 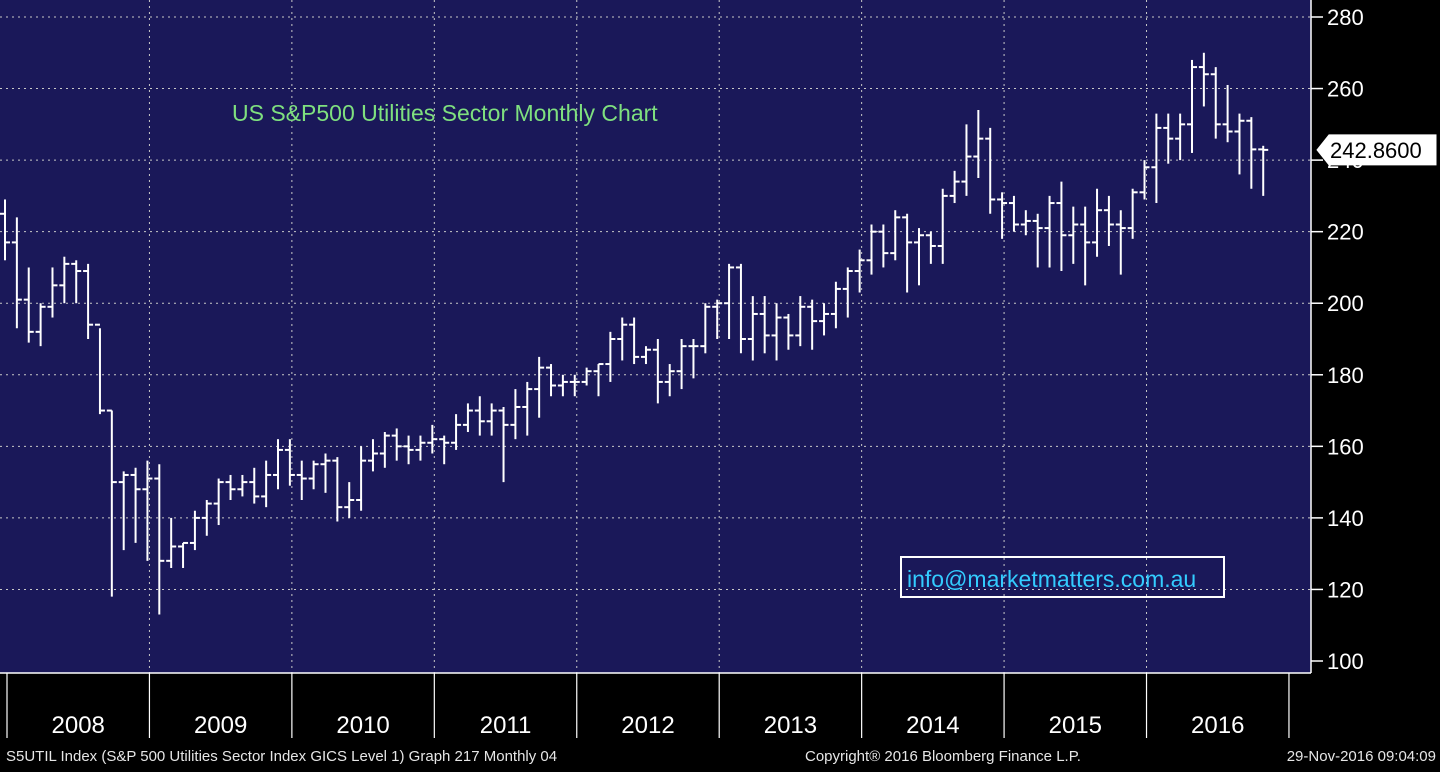 What do you see at coordinates (1075, 725) in the screenshot?
I see `x-tick-label: 2015` at bounding box center [1075, 725].